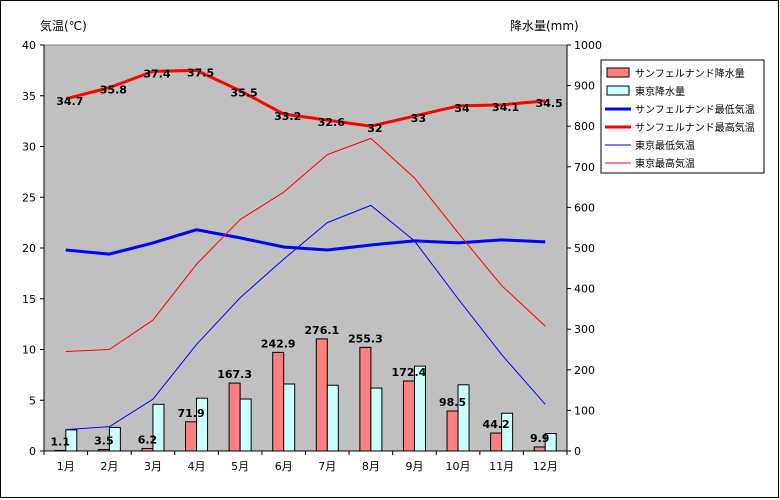 The width and height of the screenshot is (780, 500). I want to click on x-tick-label: 10月, so click(458, 466).